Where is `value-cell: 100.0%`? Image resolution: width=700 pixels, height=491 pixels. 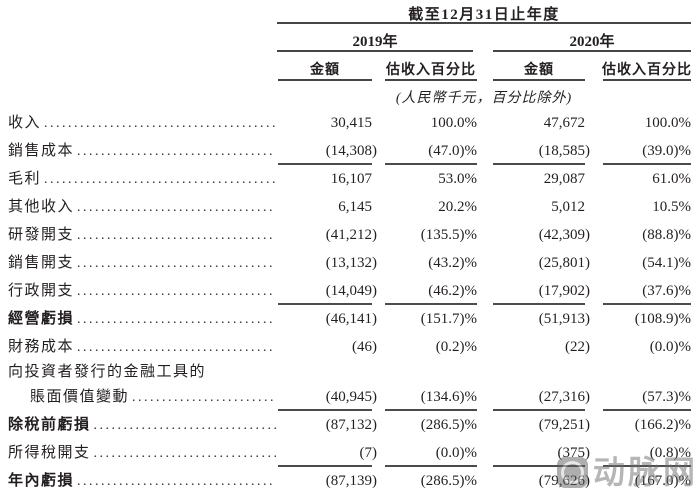 value-cell: 100.0% is located at coordinates (667, 123).